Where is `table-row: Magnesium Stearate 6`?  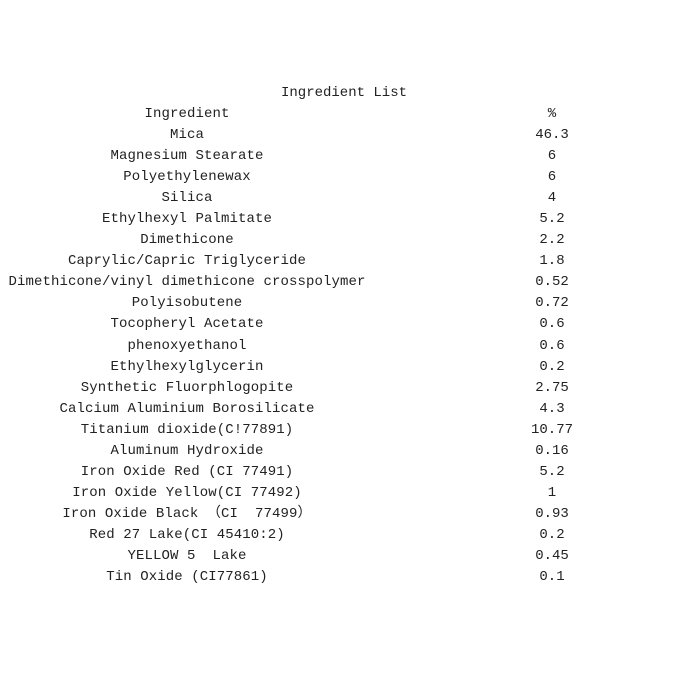 table-row: Magnesium Stearate 6 is located at coordinates (339, 157).